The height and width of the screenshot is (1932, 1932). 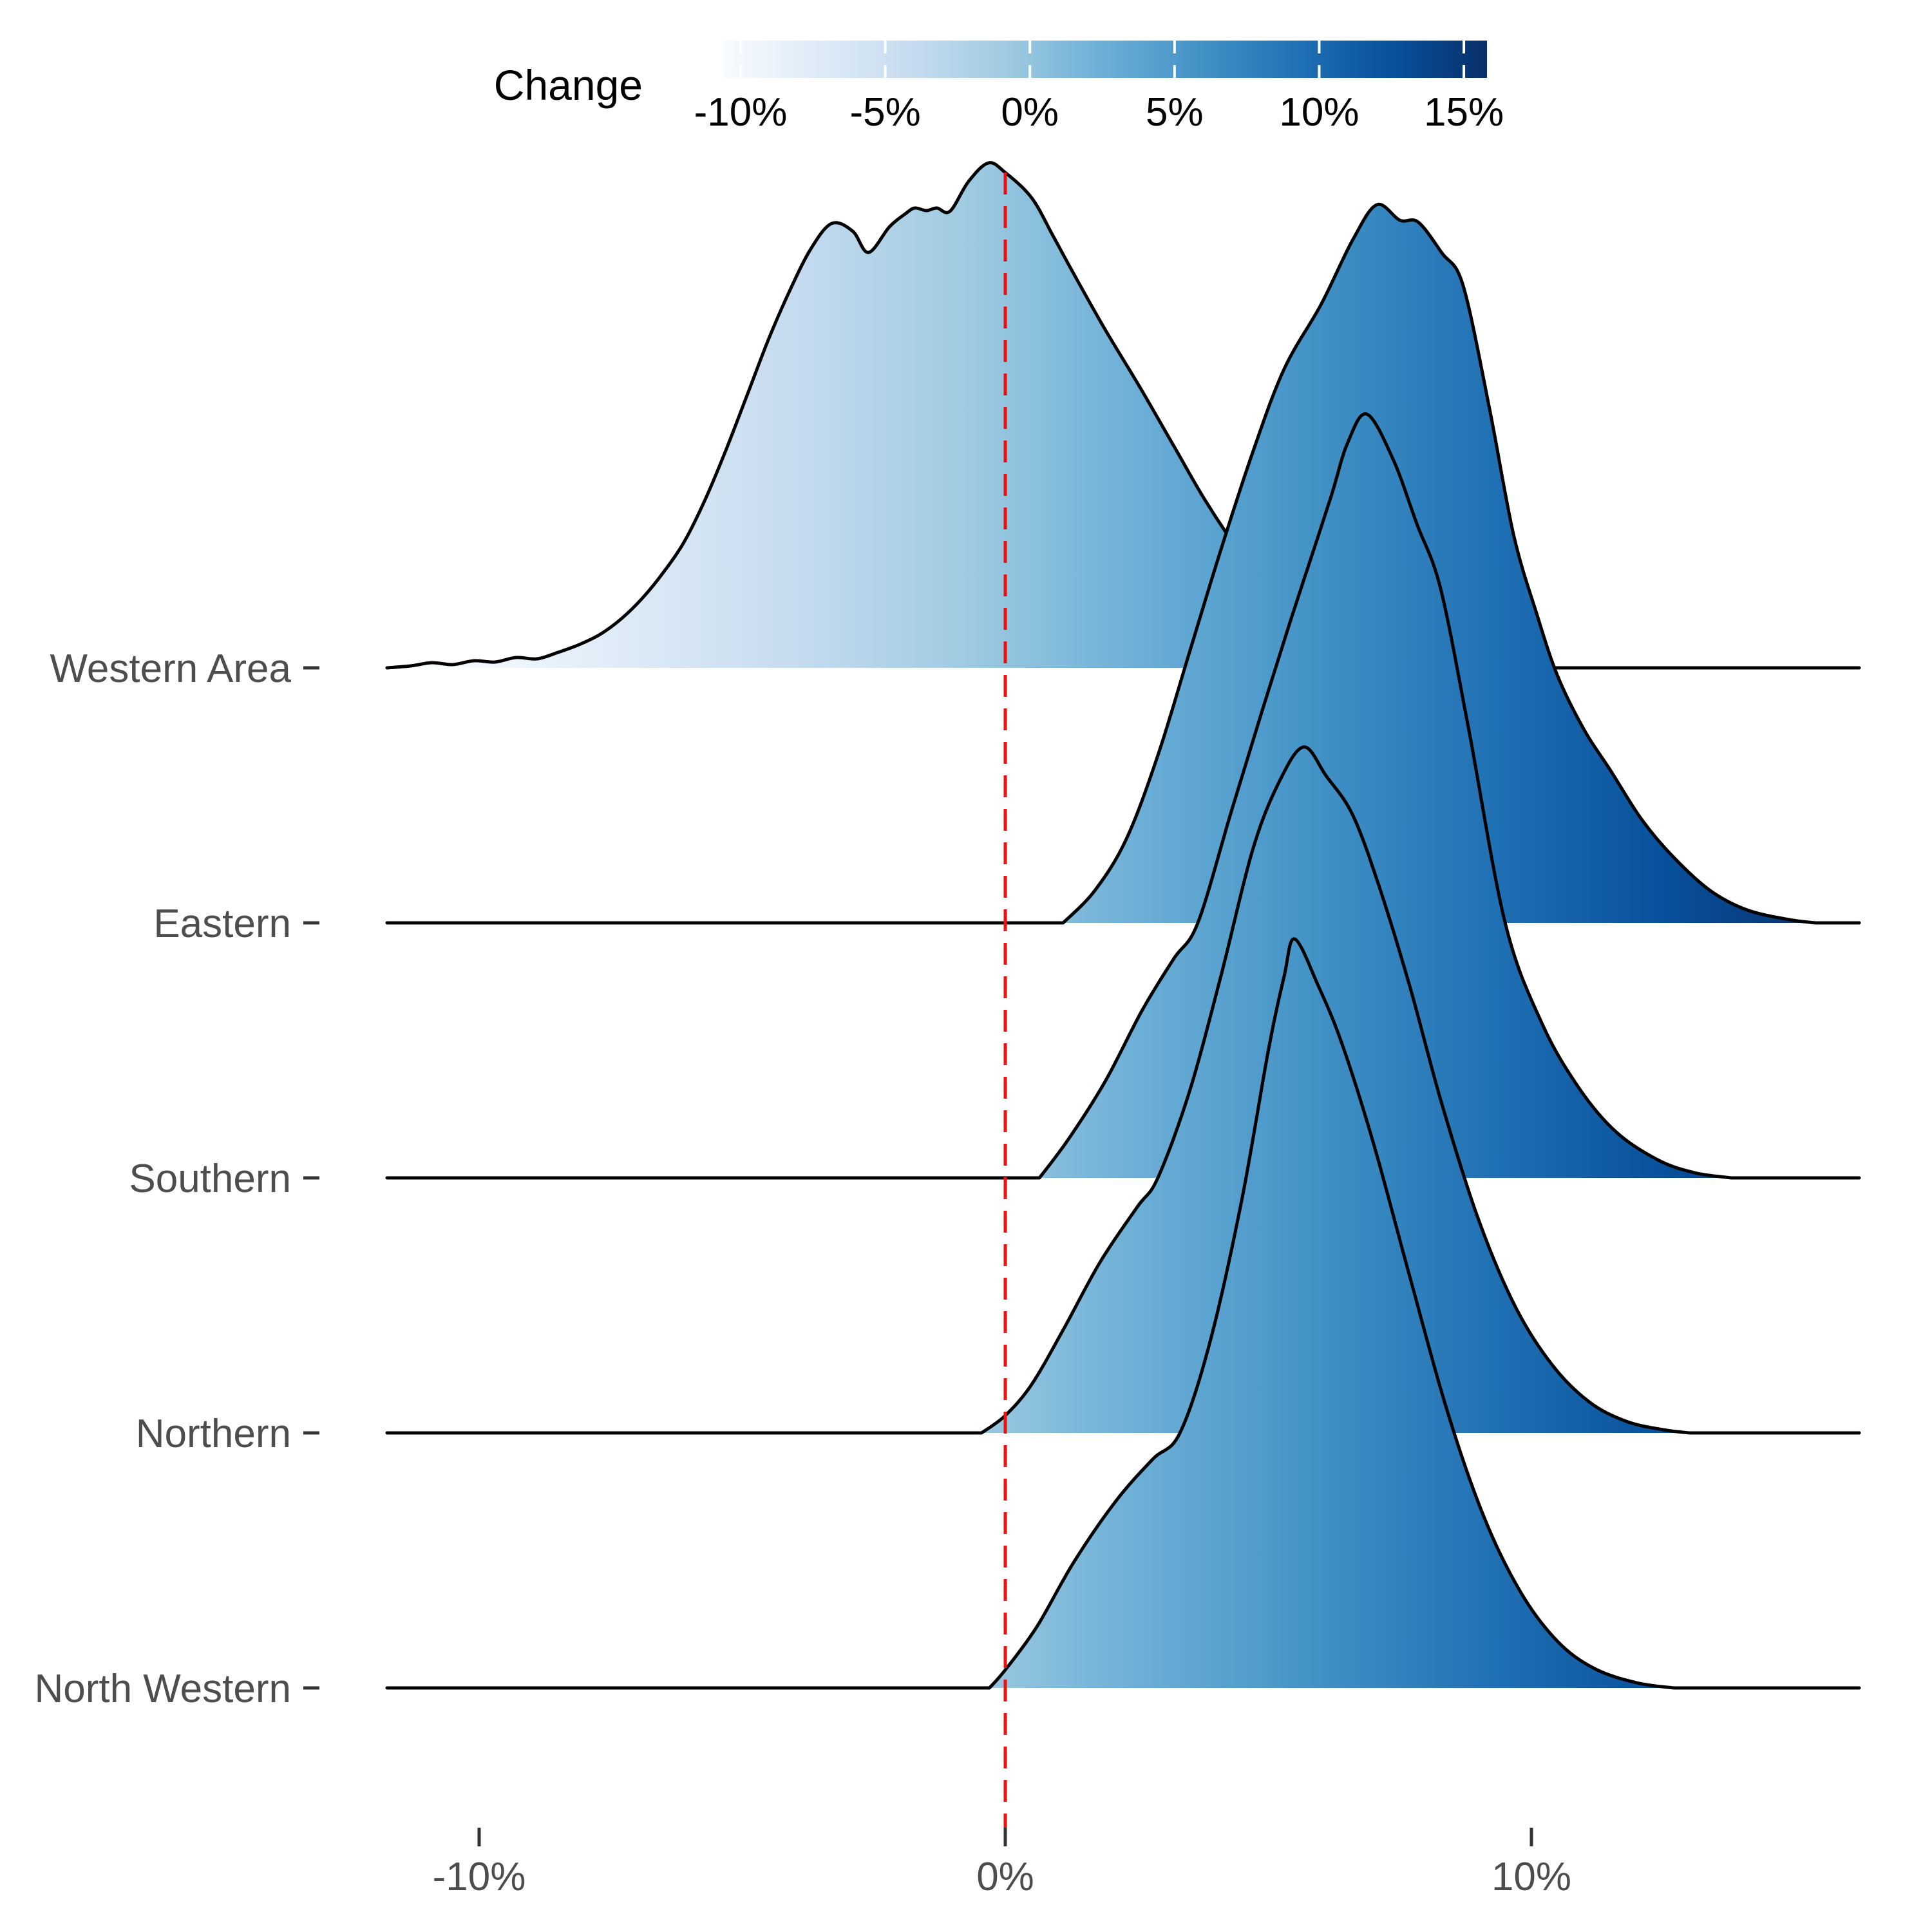 What do you see at coordinates (210, 1179) in the screenshot?
I see `y-label-southern: Southern` at bounding box center [210, 1179].